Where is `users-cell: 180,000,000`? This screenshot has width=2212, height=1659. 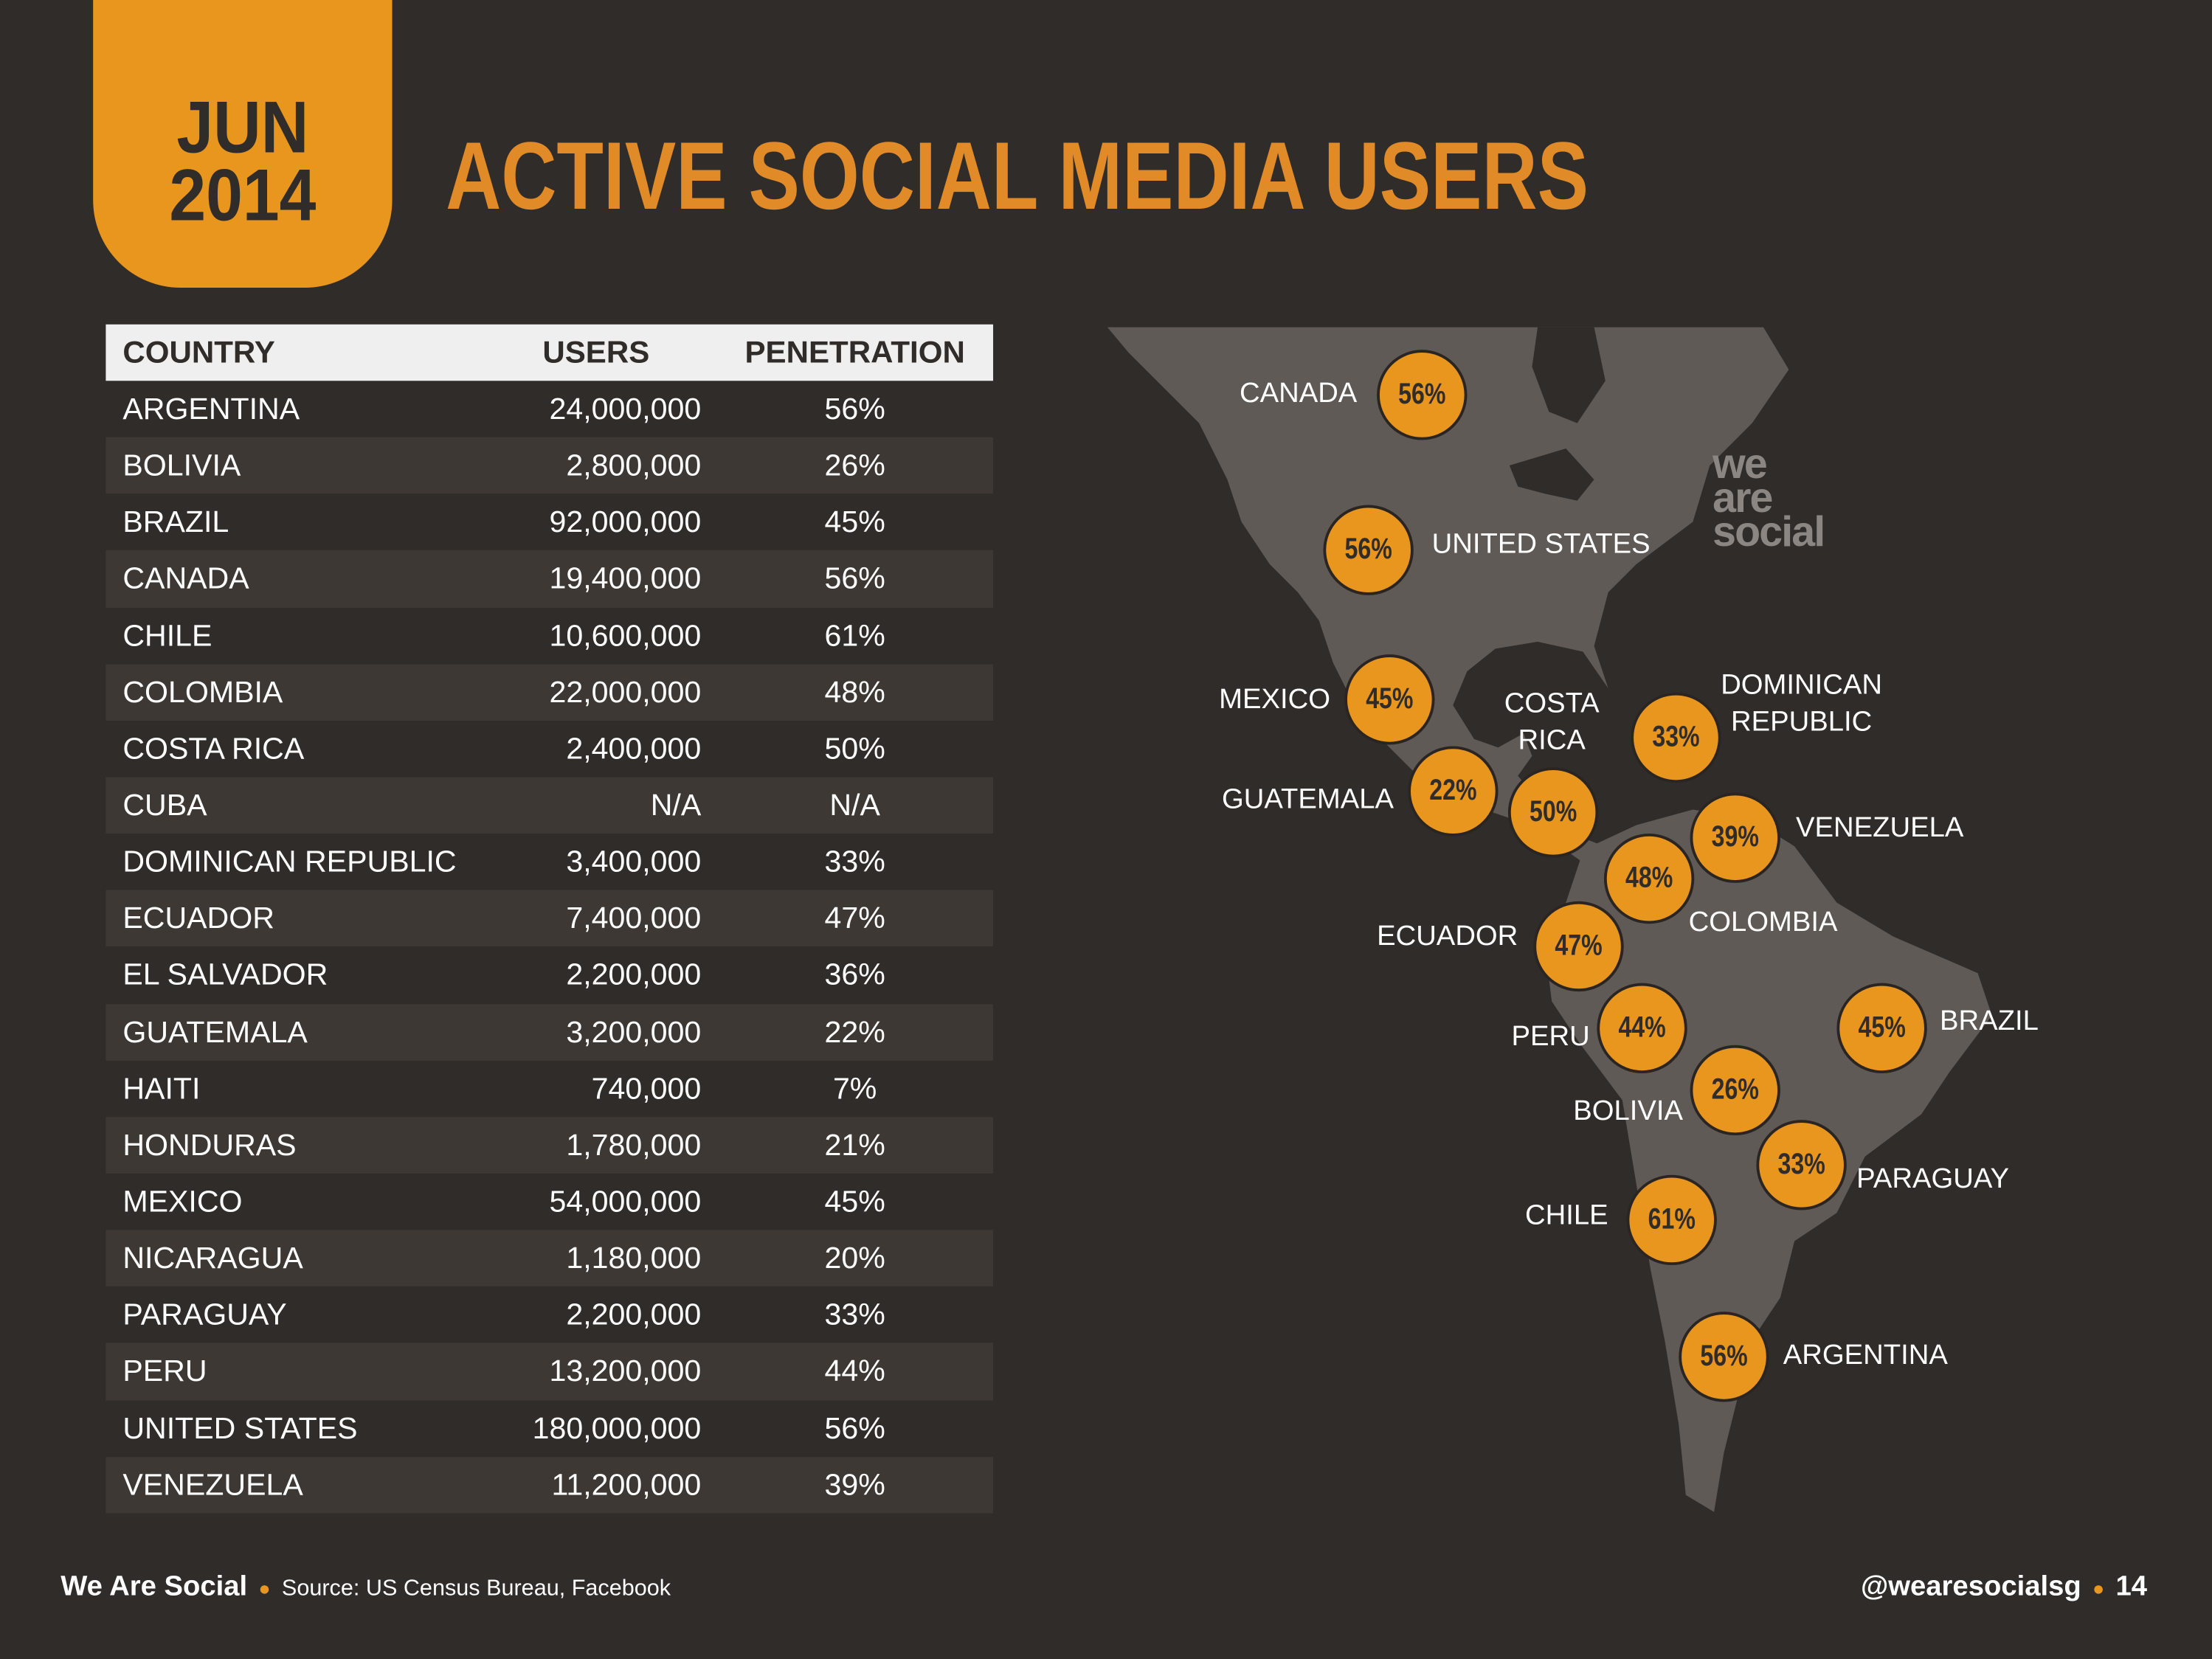 users-cell: 180,000,000 is located at coordinates (617, 1428).